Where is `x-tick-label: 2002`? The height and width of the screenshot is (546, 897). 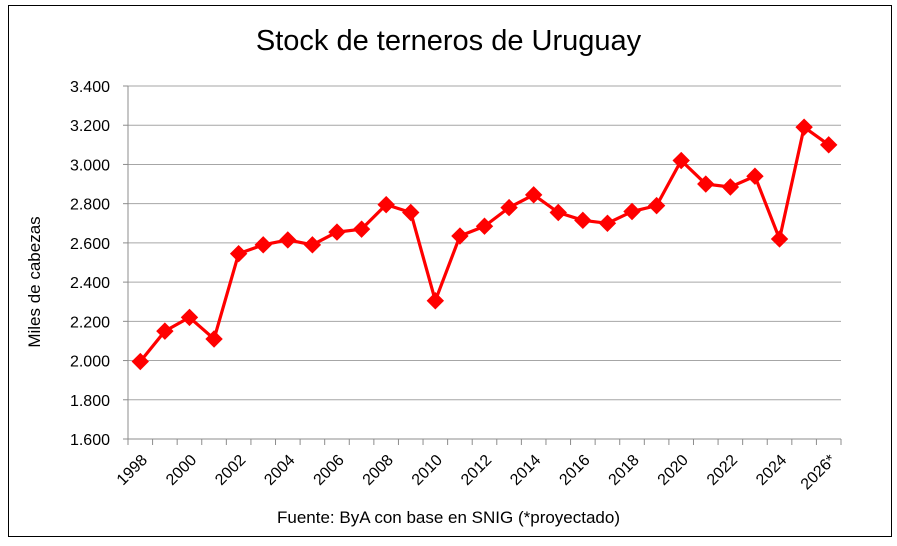
x-tick-label: 2002 is located at coordinates (230, 470).